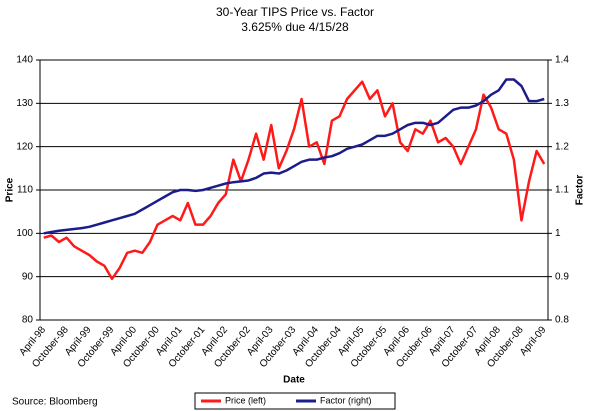  I want to click on y2-tick-label: 1.3, so click(562, 103).